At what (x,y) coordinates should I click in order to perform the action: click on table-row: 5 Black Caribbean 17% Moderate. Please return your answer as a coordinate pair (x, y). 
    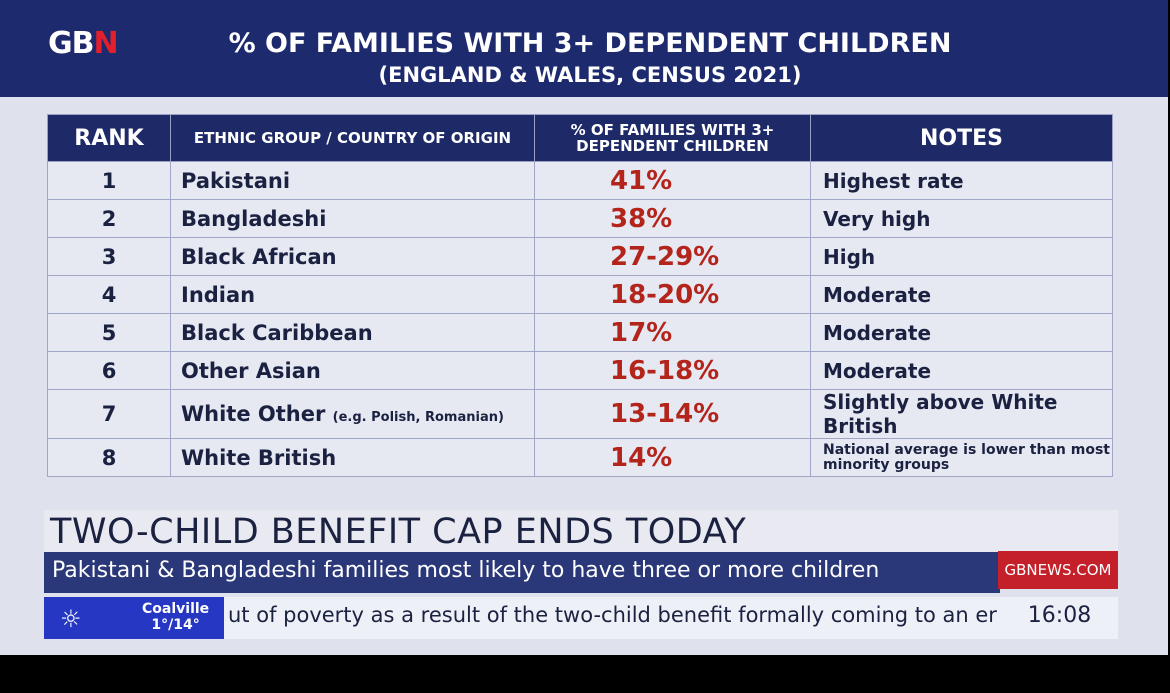
    Looking at the image, I should click on (580, 332).